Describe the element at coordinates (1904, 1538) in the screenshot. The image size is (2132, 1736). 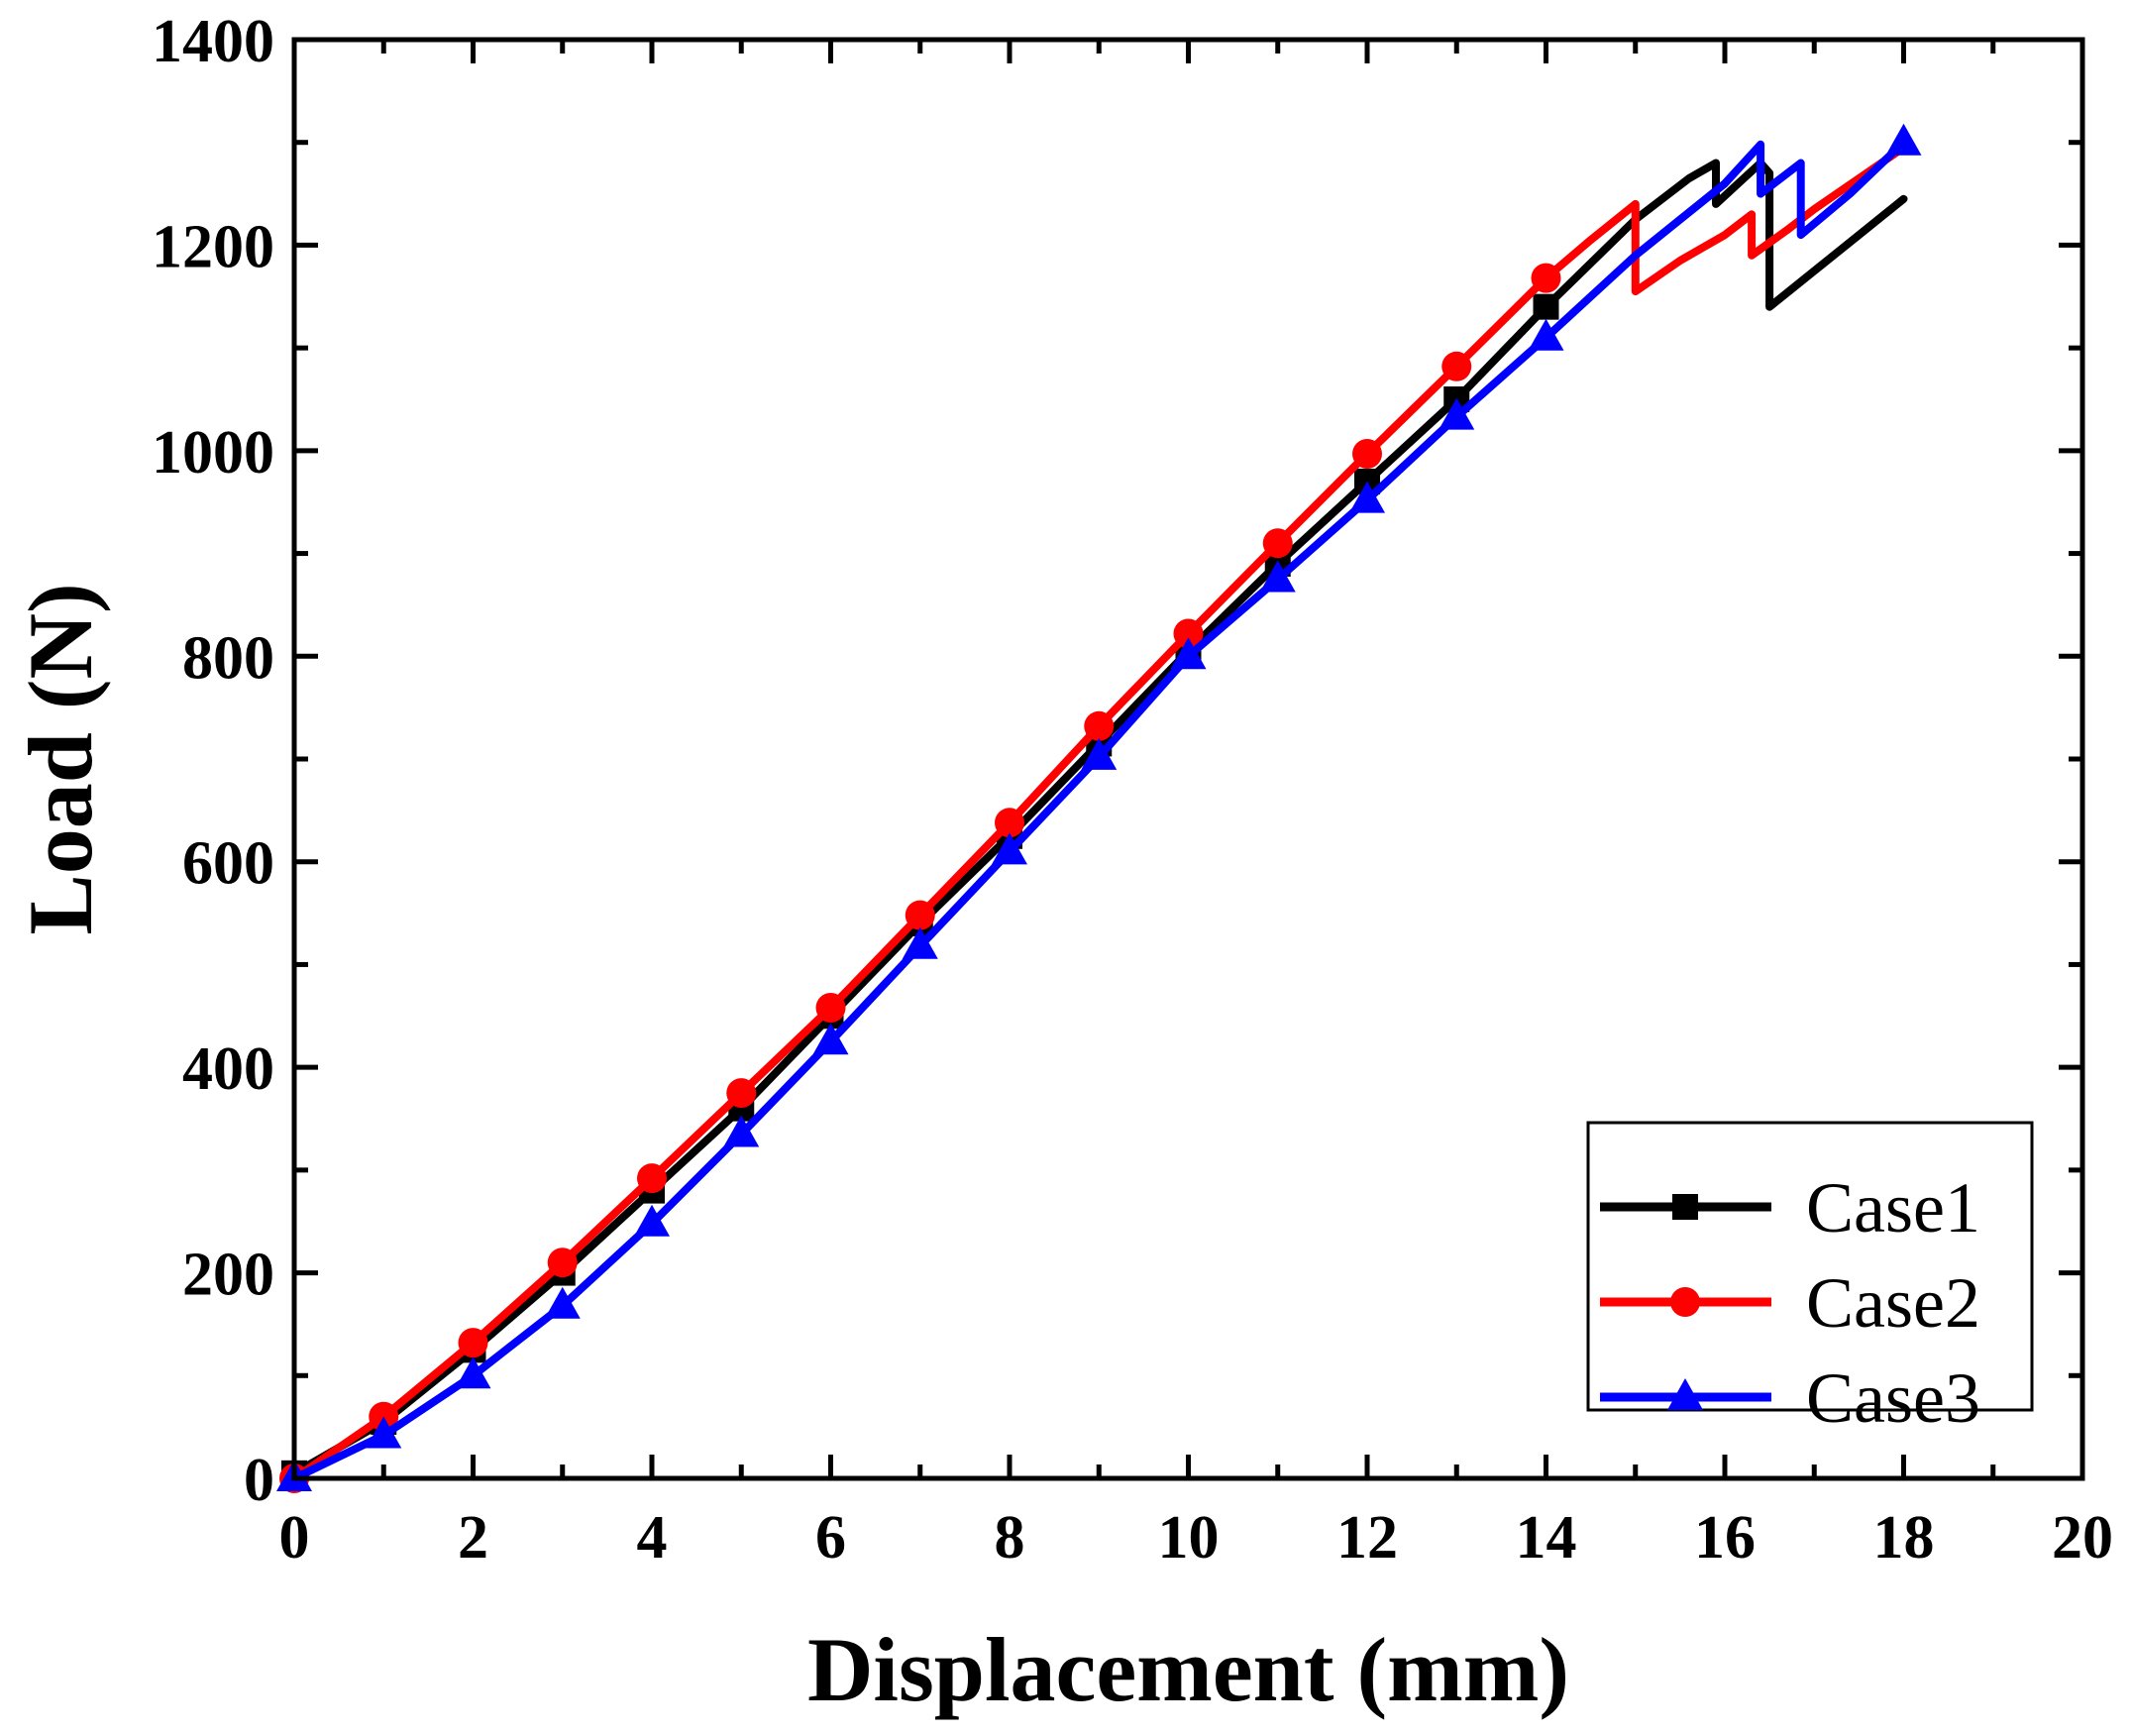
I see `x-tick-label: 18` at that location.